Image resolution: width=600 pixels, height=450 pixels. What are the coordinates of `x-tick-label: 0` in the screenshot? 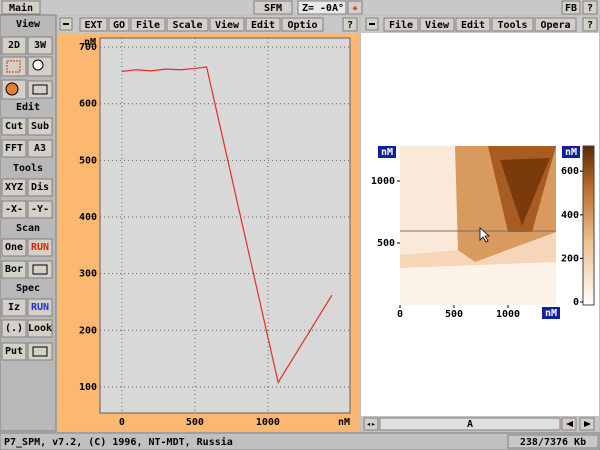 It's located at (122, 422).